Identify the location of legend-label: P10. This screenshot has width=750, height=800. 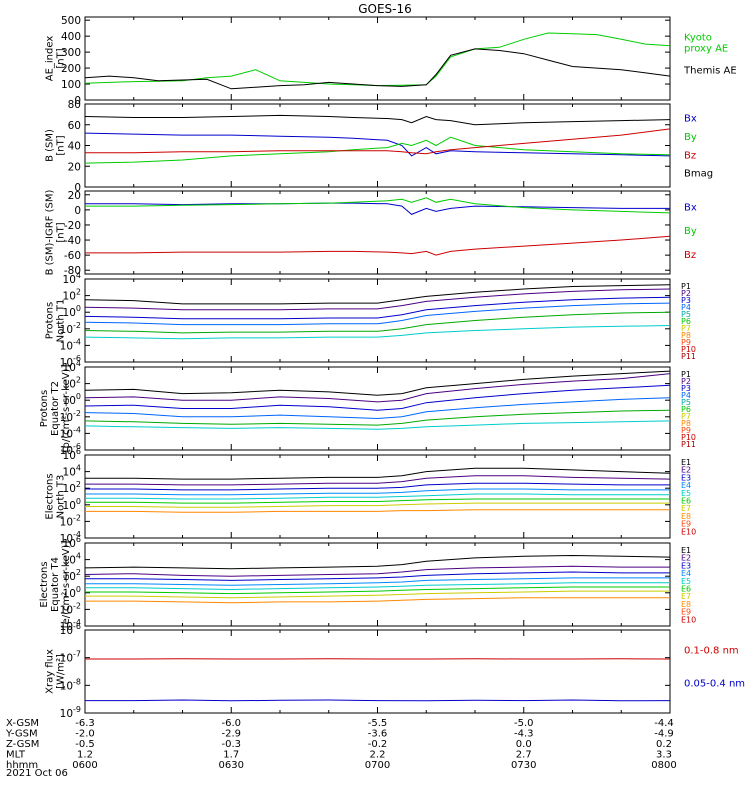
(688, 437).